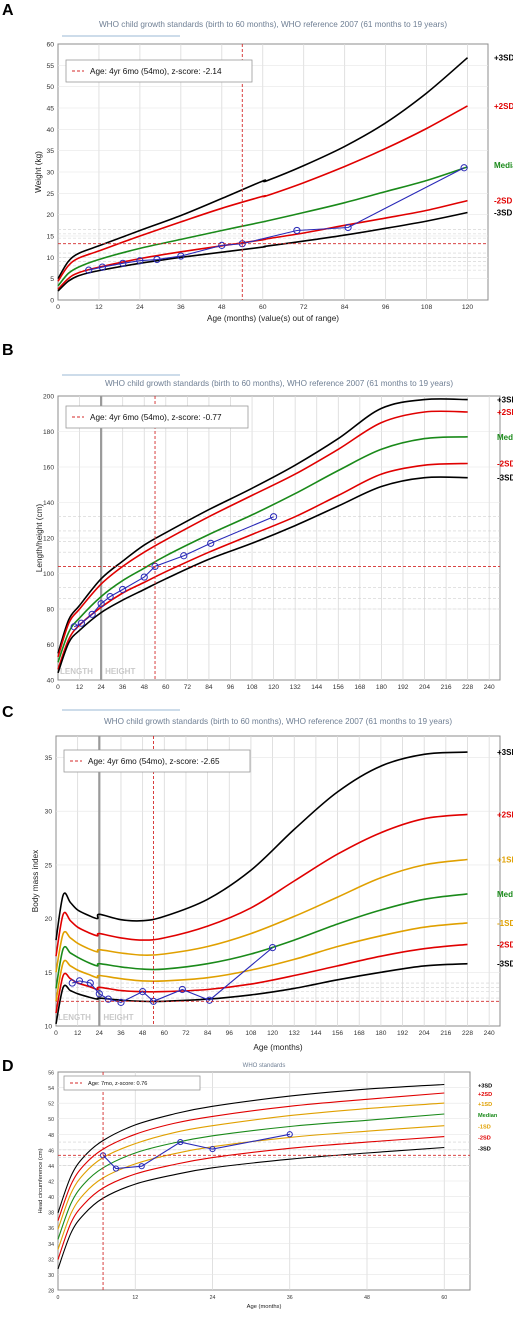 The width and height of the screenshot is (513, 1339). What do you see at coordinates (467, 1033) in the screenshot?
I see `x-tick-label: 228` at bounding box center [467, 1033].